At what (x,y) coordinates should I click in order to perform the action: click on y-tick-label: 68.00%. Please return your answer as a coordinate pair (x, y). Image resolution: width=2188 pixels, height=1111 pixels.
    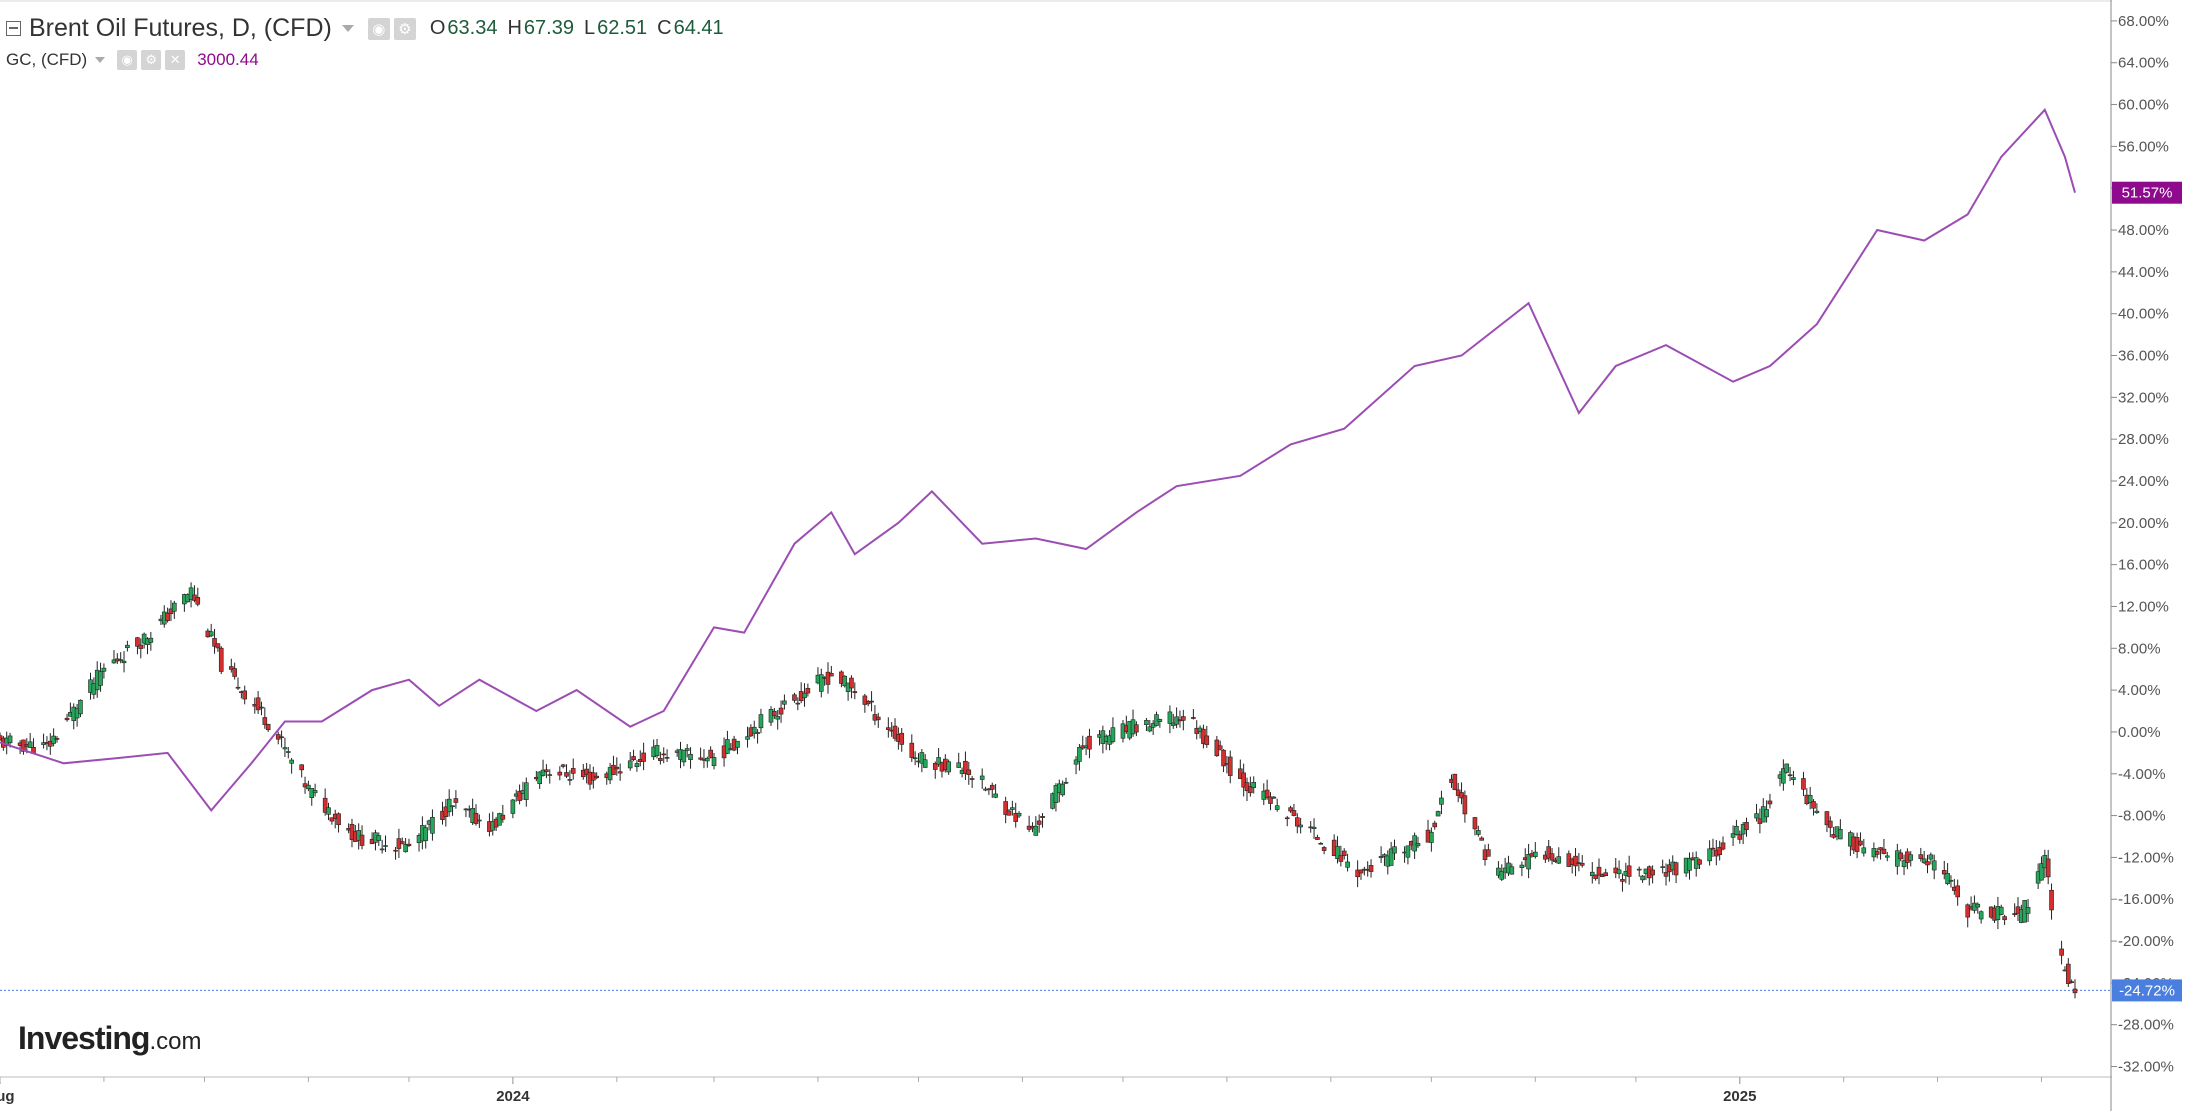
    Looking at the image, I should click on (2143, 21).